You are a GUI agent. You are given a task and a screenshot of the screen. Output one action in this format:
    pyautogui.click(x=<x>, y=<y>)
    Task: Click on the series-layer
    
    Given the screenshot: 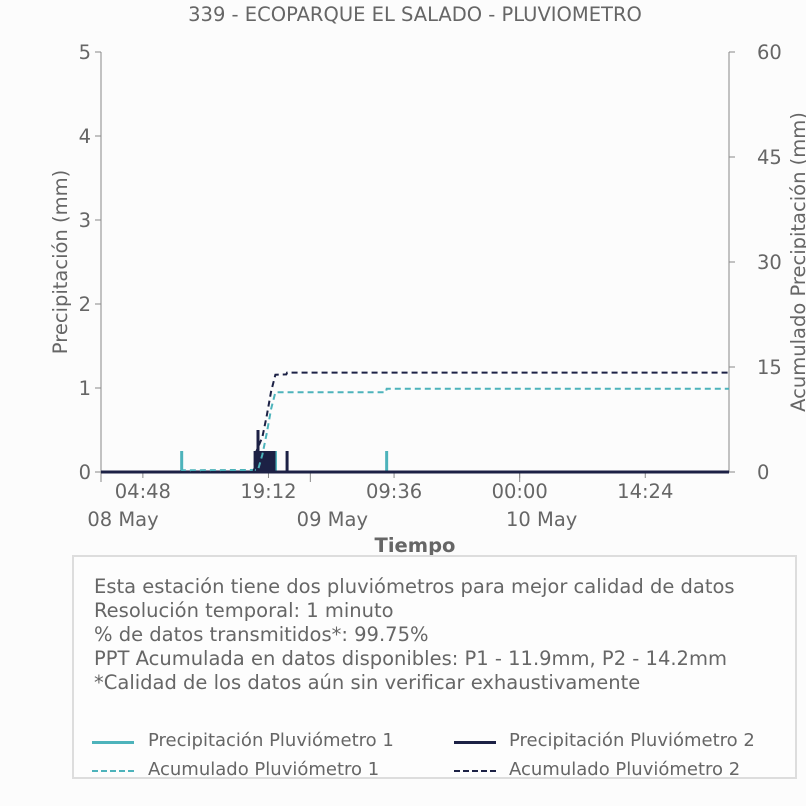 What is the action you would take?
    pyautogui.click(x=415, y=422)
    